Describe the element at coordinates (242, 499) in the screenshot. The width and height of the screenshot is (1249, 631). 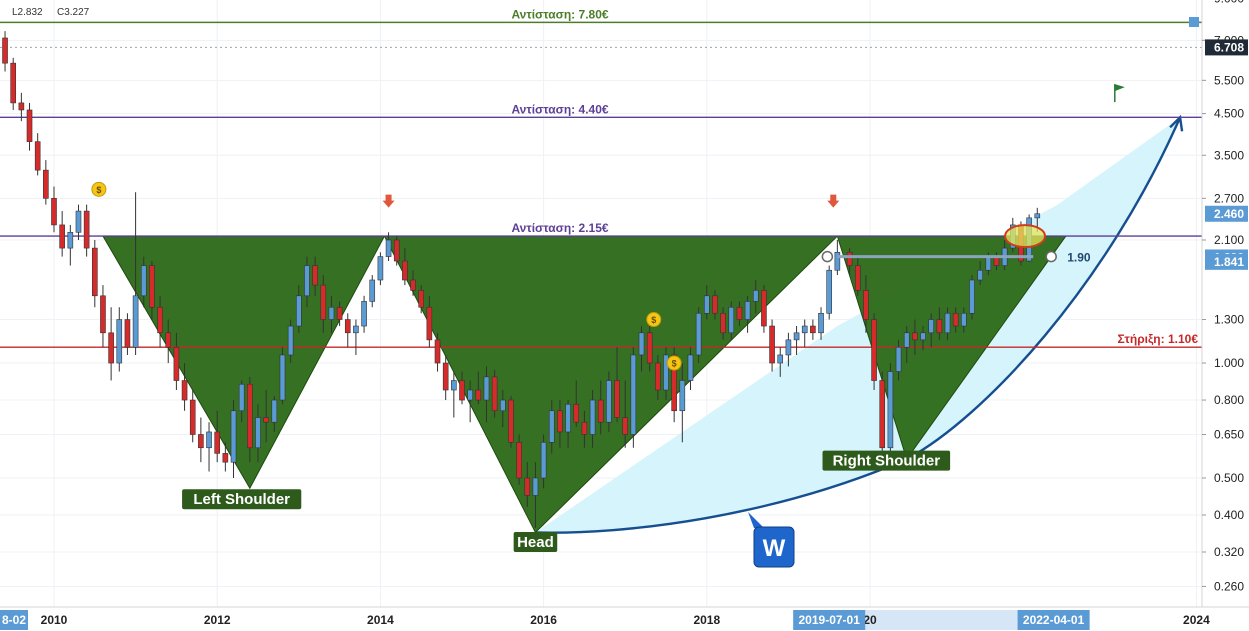
I see `pattern-label: Left Shoulder` at that location.